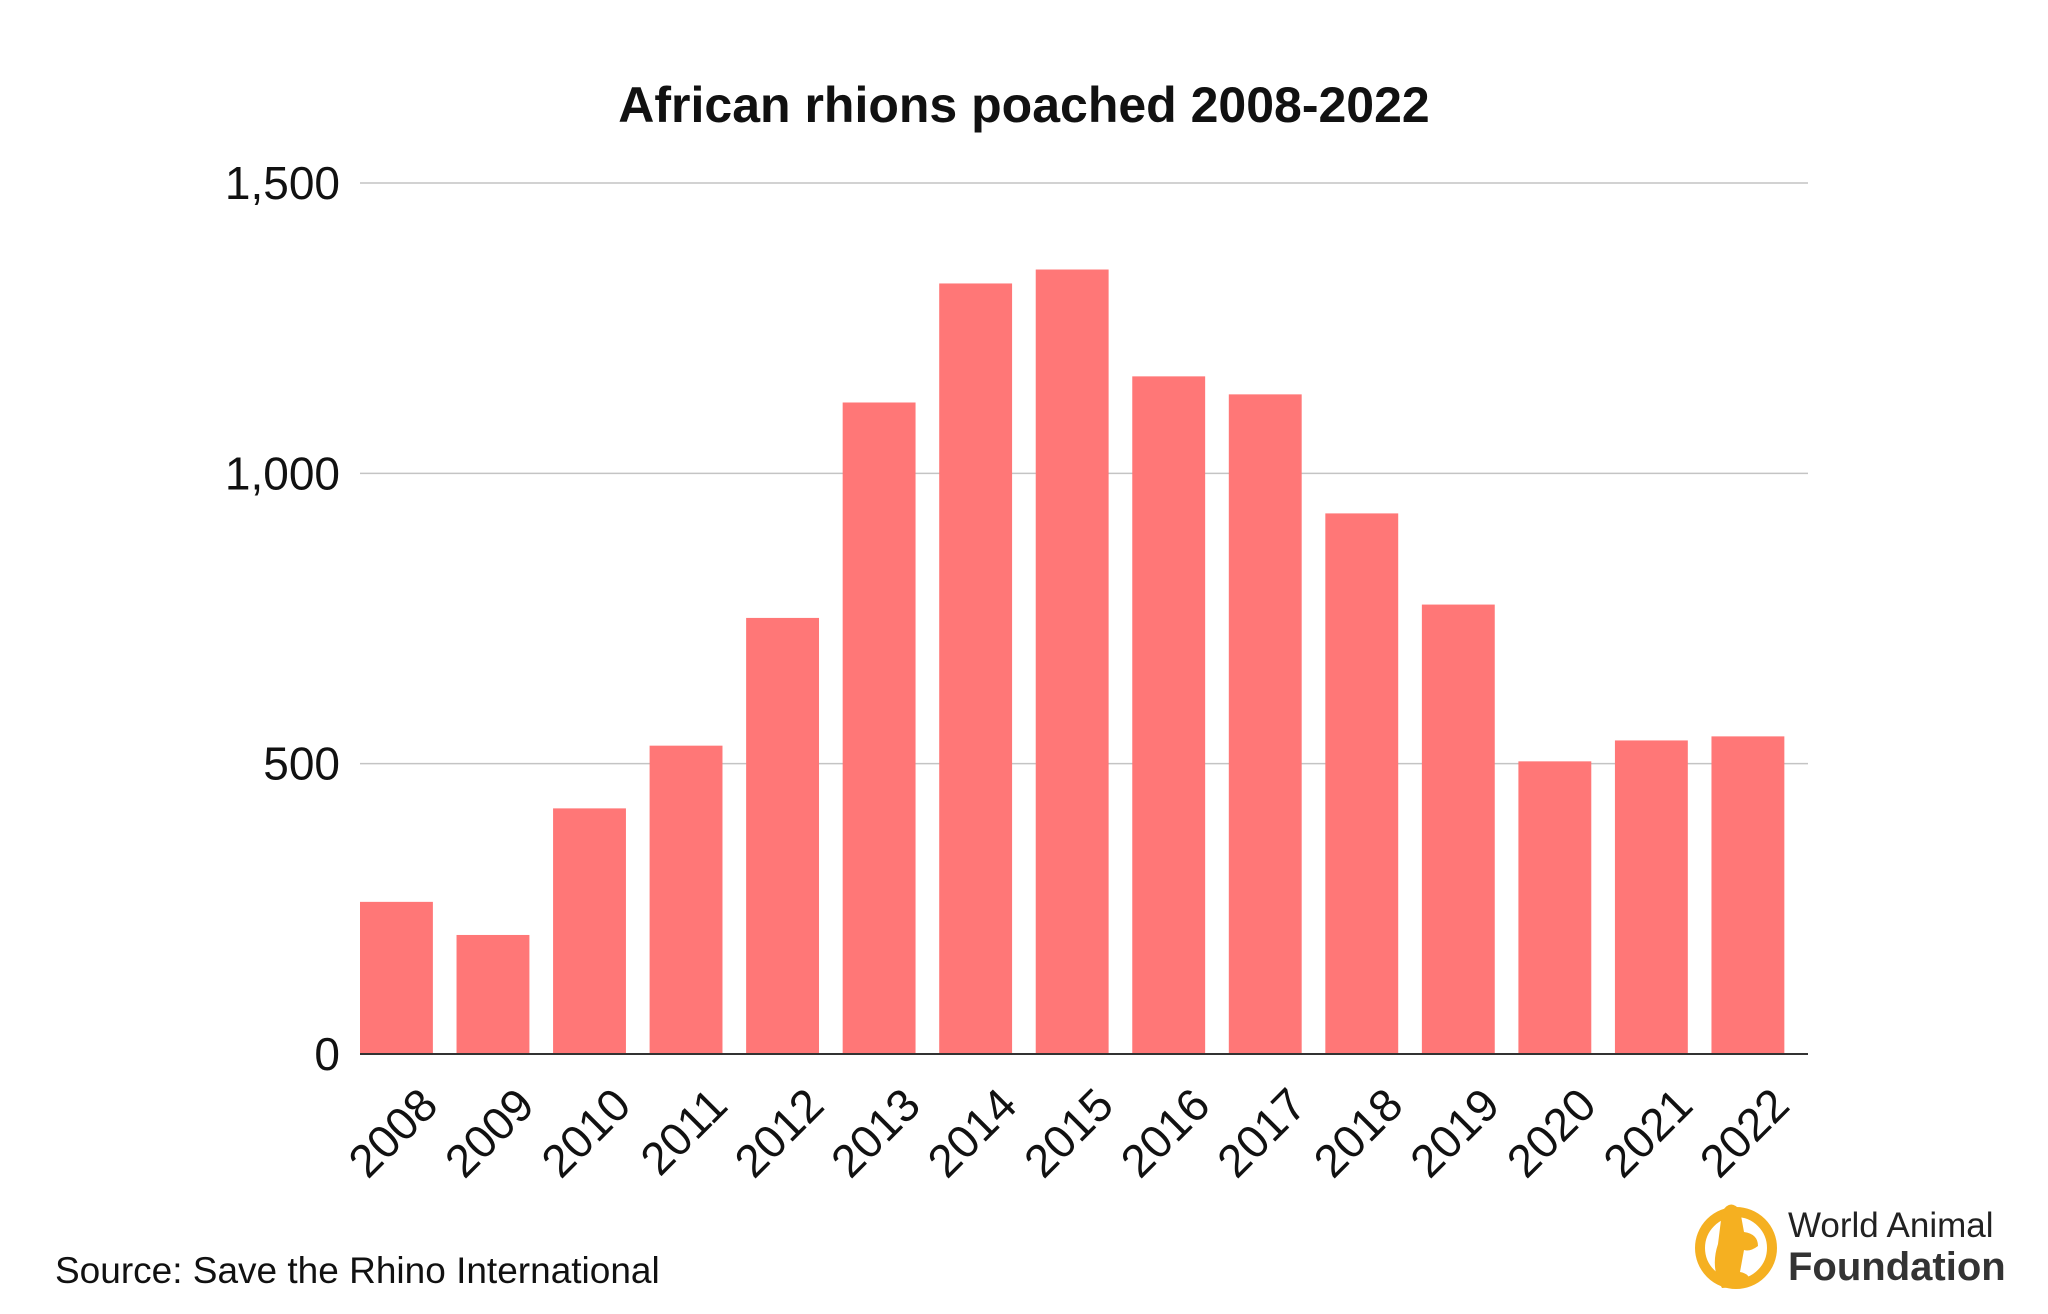  What do you see at coordinates (879, 728) in the screenshot?
I see `bar-2013` at bounding box center [879, 728].